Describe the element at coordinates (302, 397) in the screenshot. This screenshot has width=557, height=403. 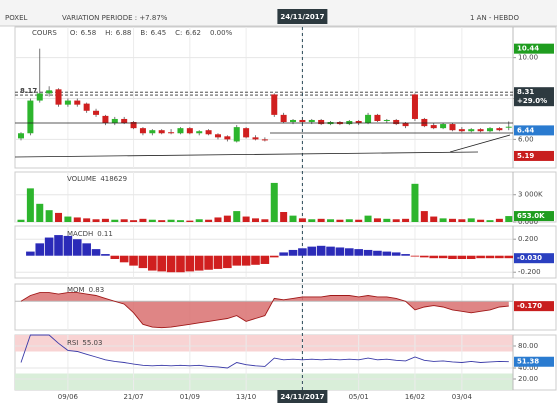
I see `x-tick-label: 24/11/2017` at that location.